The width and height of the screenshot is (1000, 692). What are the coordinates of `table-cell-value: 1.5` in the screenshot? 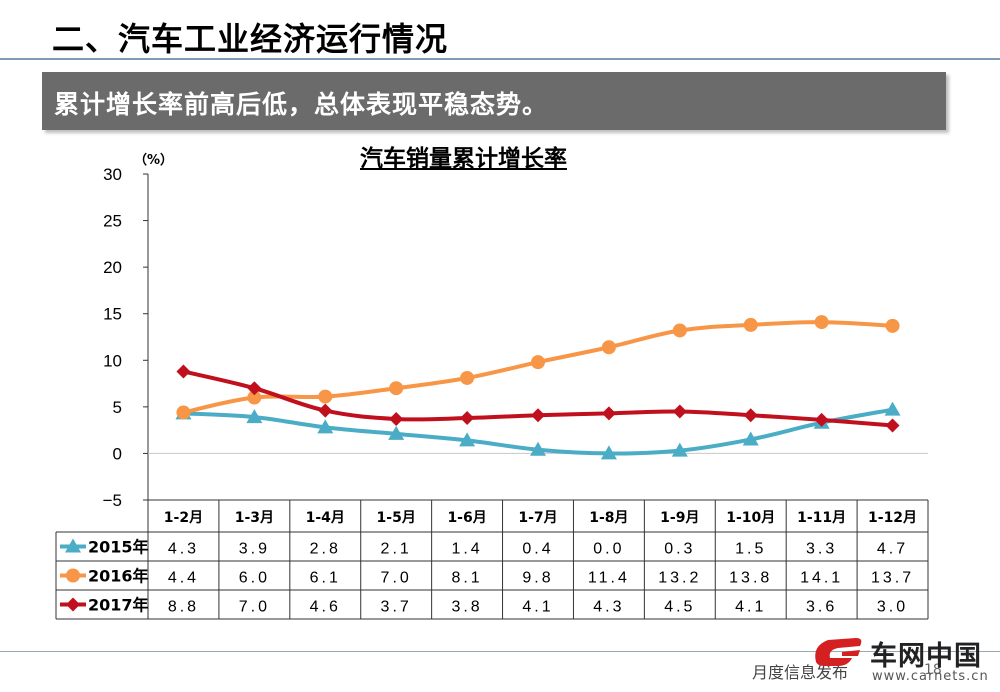 It's located at (750, 549).